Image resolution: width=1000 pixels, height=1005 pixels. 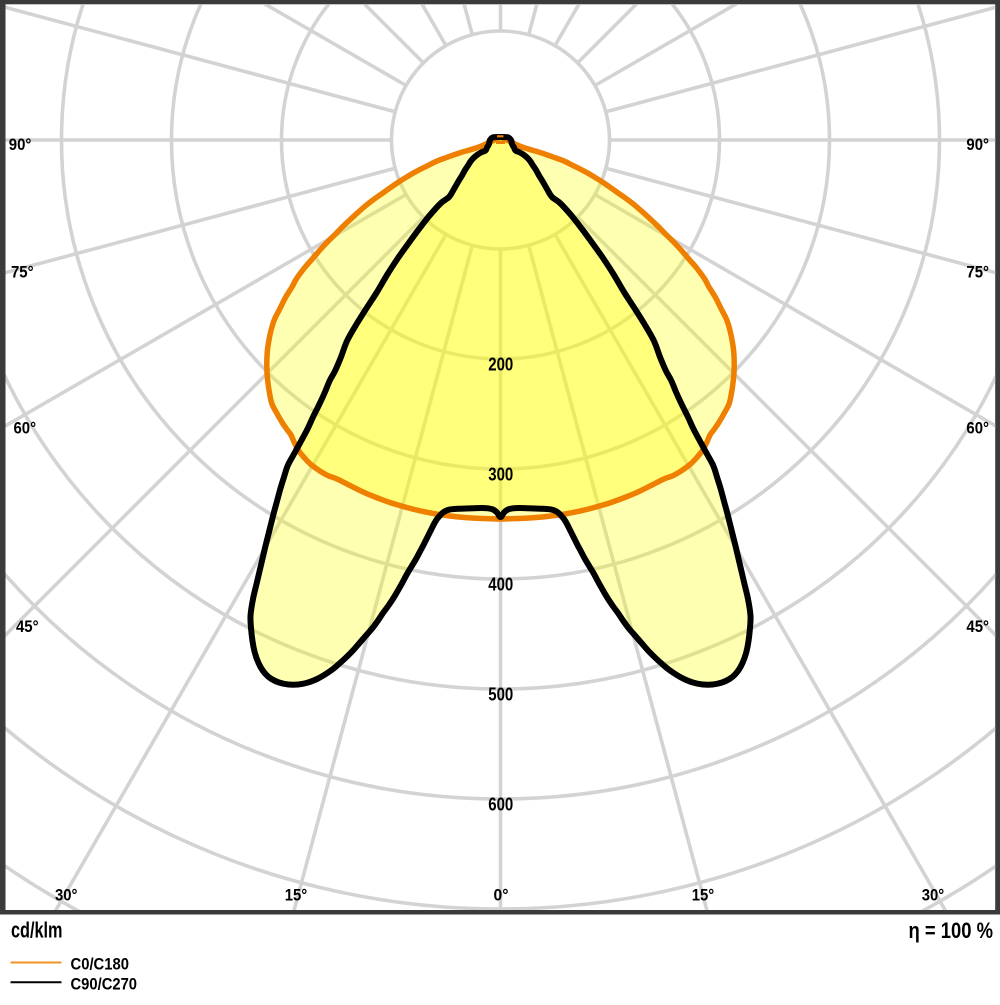 I want to click on svg-text: 0°, so click(x=501, y=895).